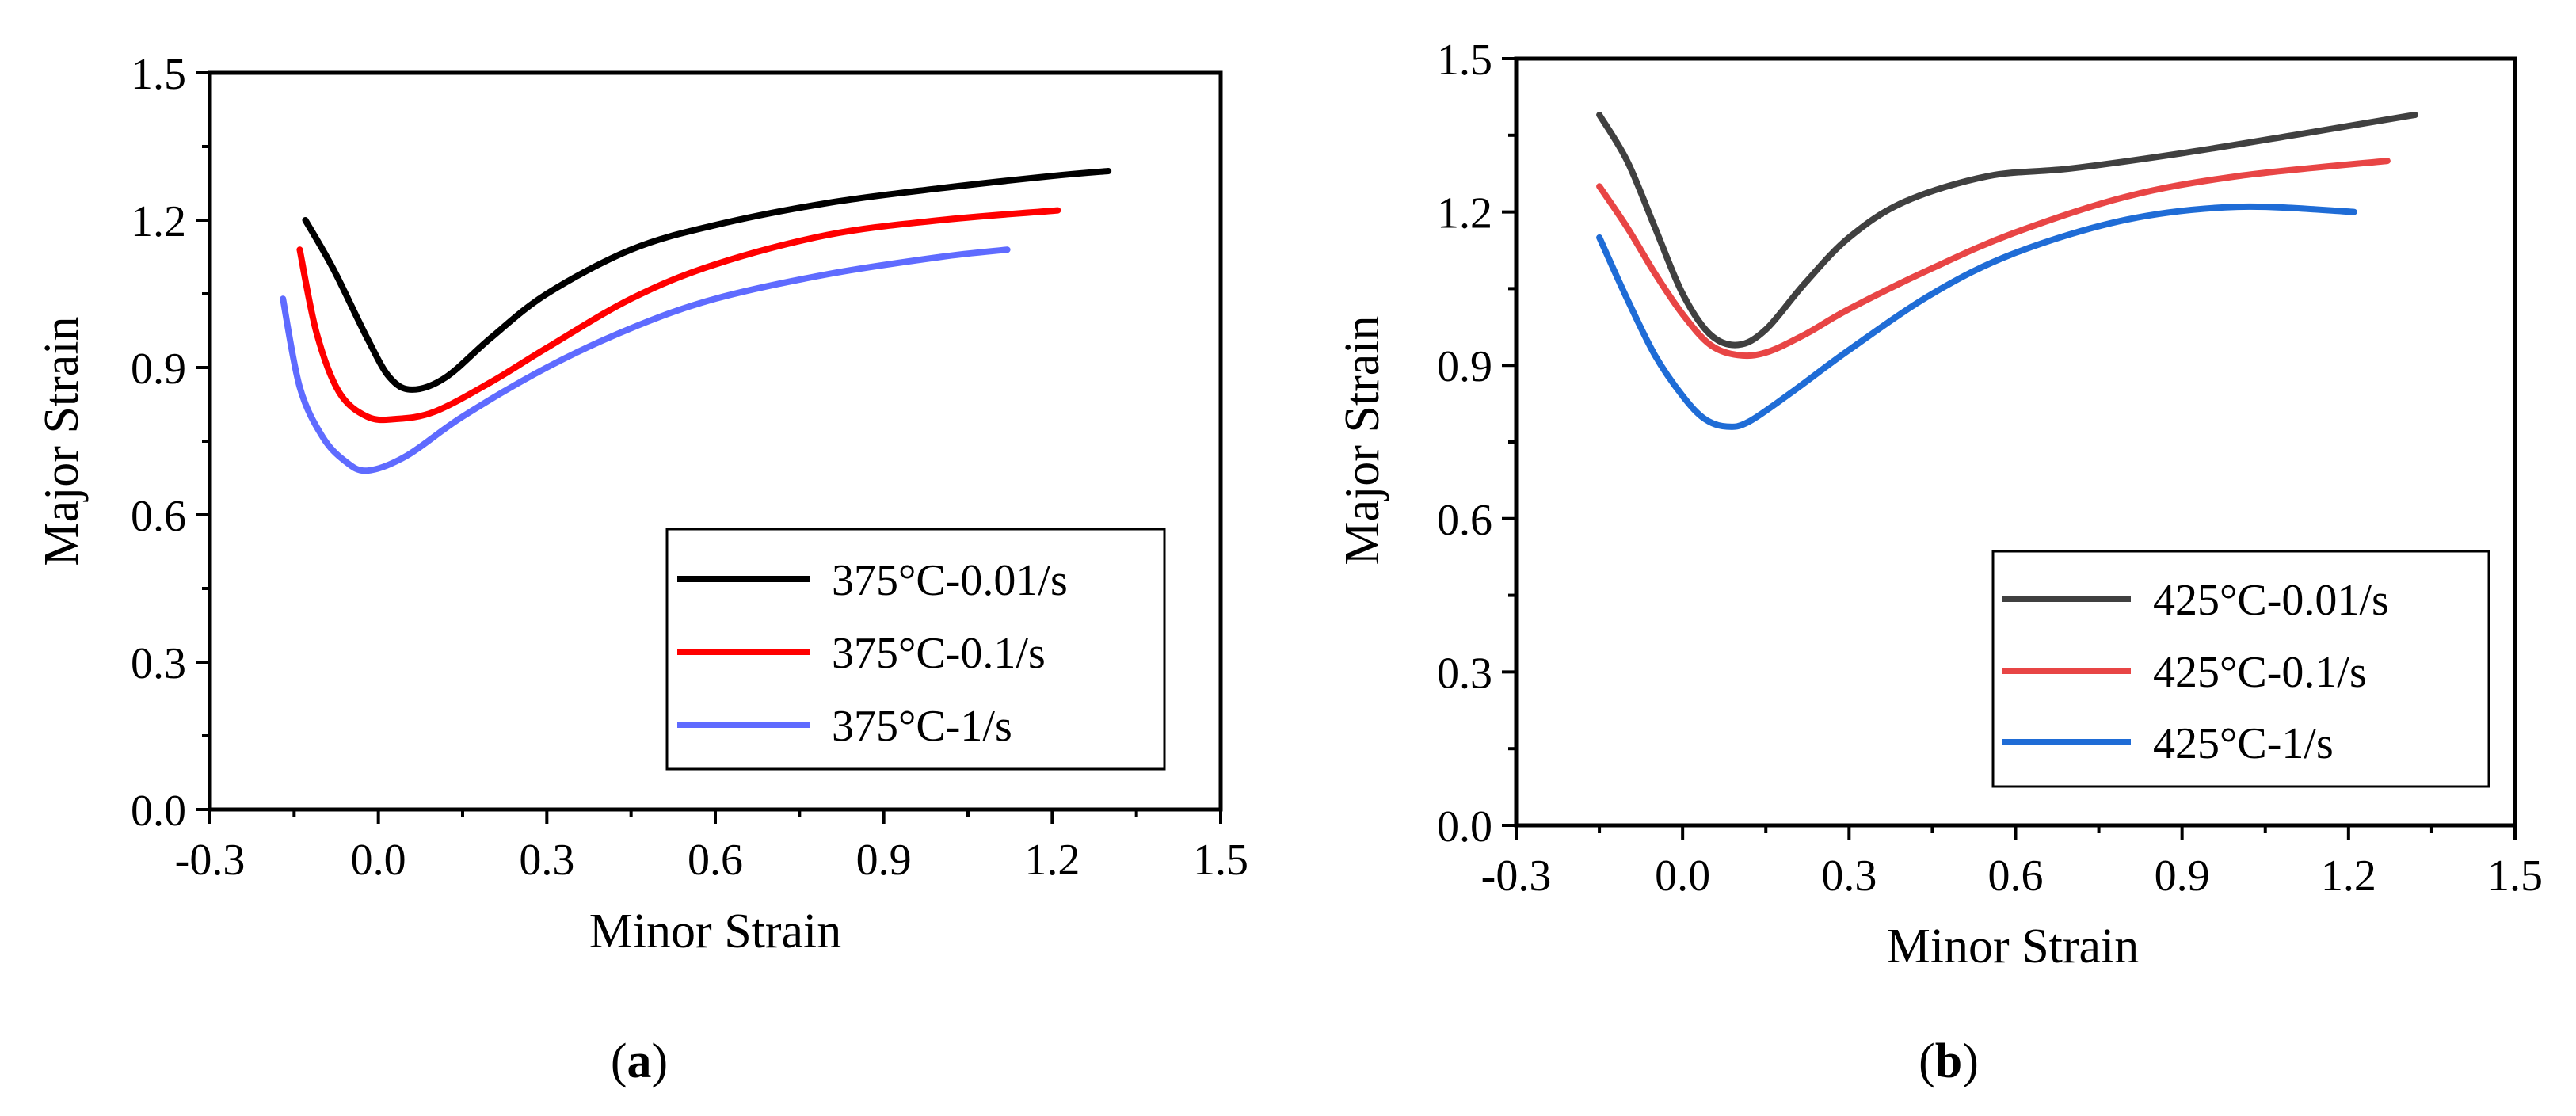 This screenshot has width=2576, height=1116. I want to click on panel-a-y-axis-title: Major Strain, so click(62, 441).